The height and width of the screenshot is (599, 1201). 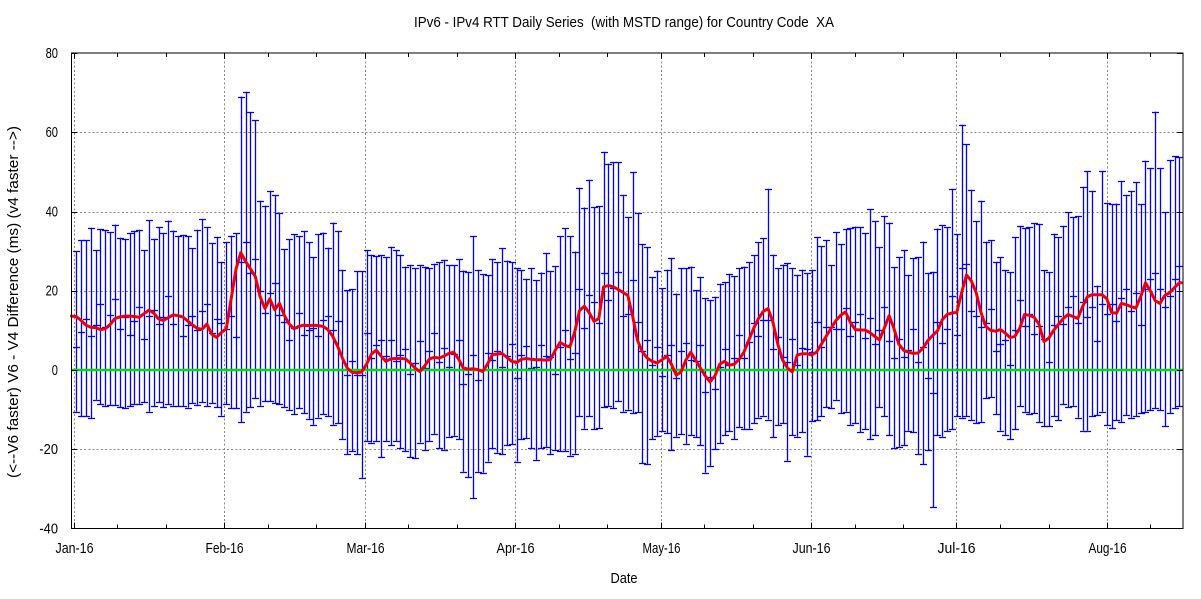 What do you see at coordinates (52, 54) in the screenshot?
I see `svg-text: 80` at bounding box center [52, 54].